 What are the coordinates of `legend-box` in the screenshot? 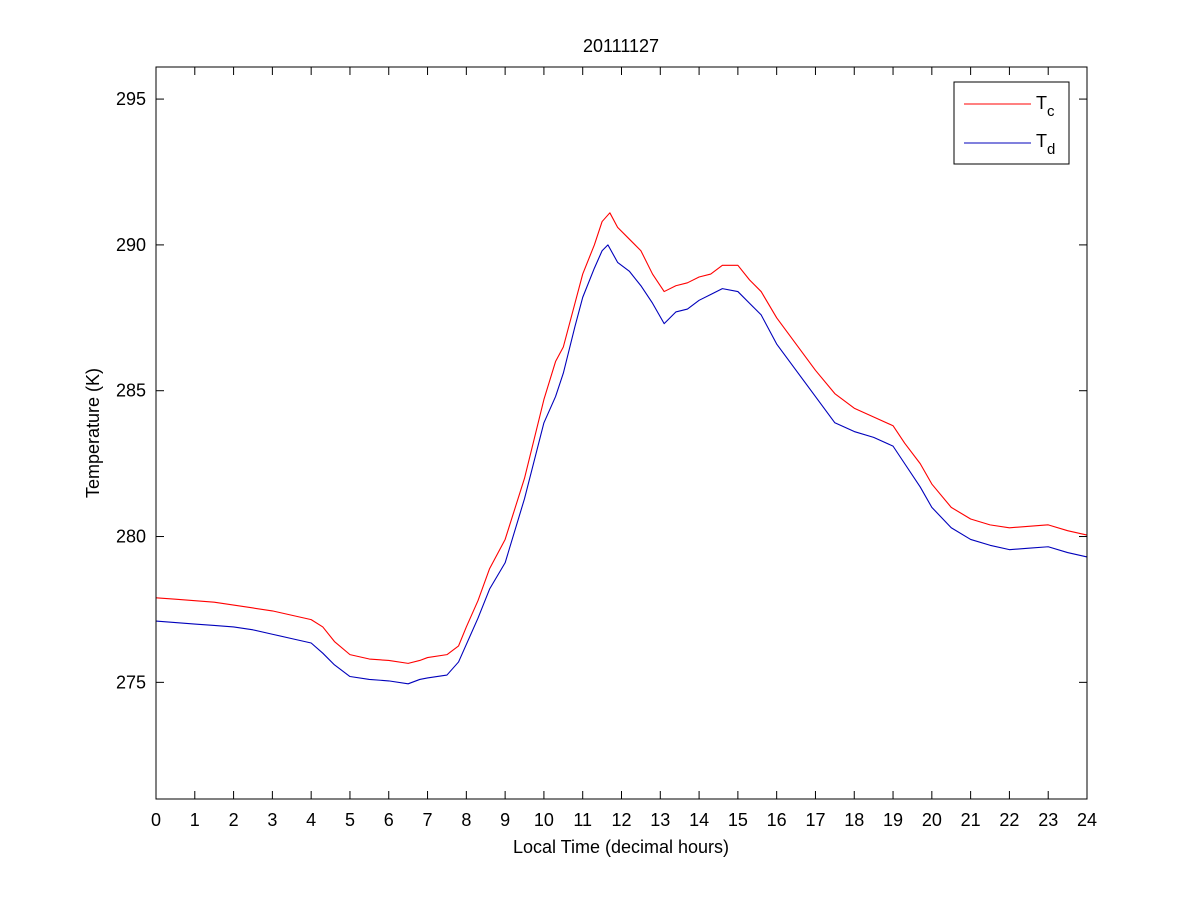 It's located at (1011, 123).